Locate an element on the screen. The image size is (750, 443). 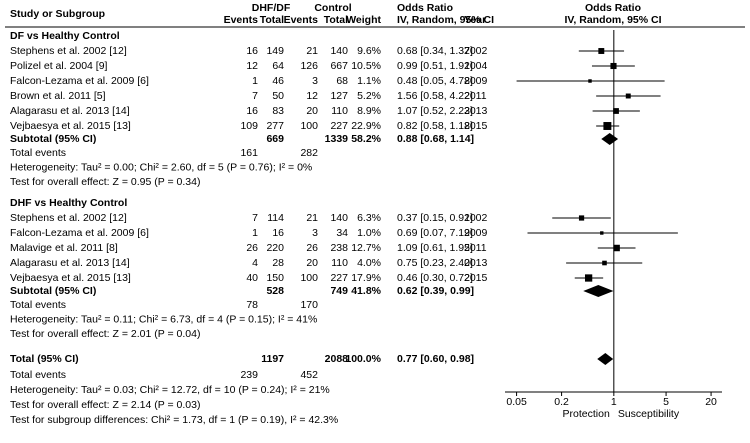
odds-ratio: 0.68 [0.34, 1.37] is located at coordinates (435, 51).